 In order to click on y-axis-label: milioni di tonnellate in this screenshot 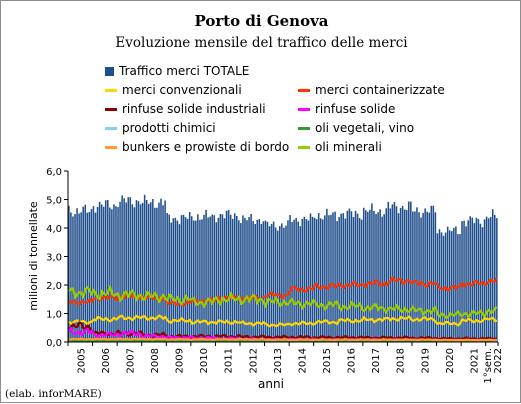, I will do `click(33, 256)`.